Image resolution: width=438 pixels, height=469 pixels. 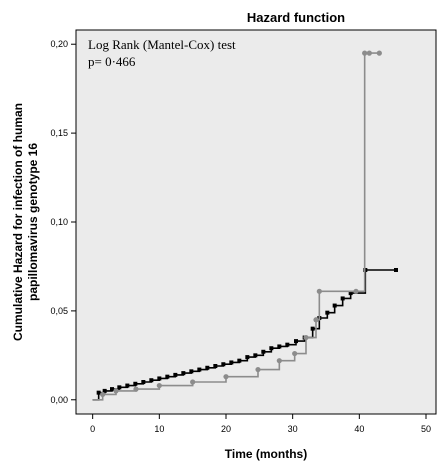 I want to click on x-axis-label: Time (months), so click(x=266, y=454).